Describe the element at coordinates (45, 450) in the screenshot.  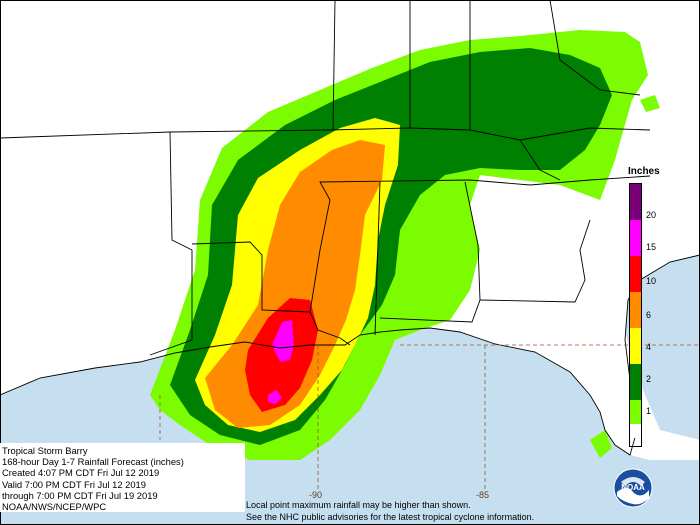
I see `storm-name: Tropical Storm Barry` at that location.